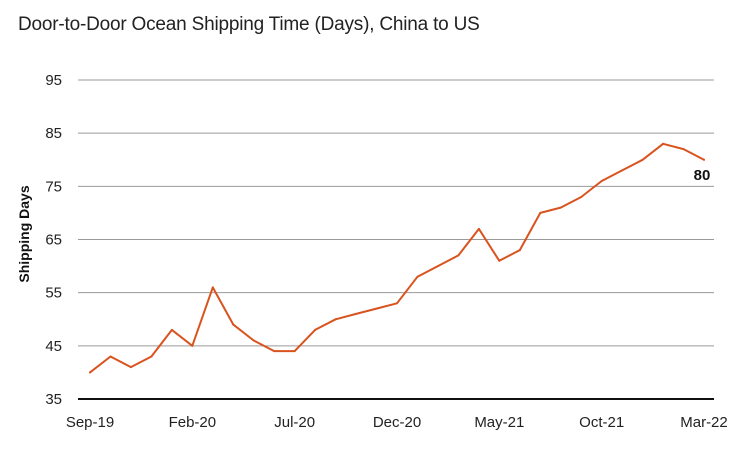 This screenshot has width=740, height=450. I want to click on x-tick-label: Sep-19, so click(90, 422).